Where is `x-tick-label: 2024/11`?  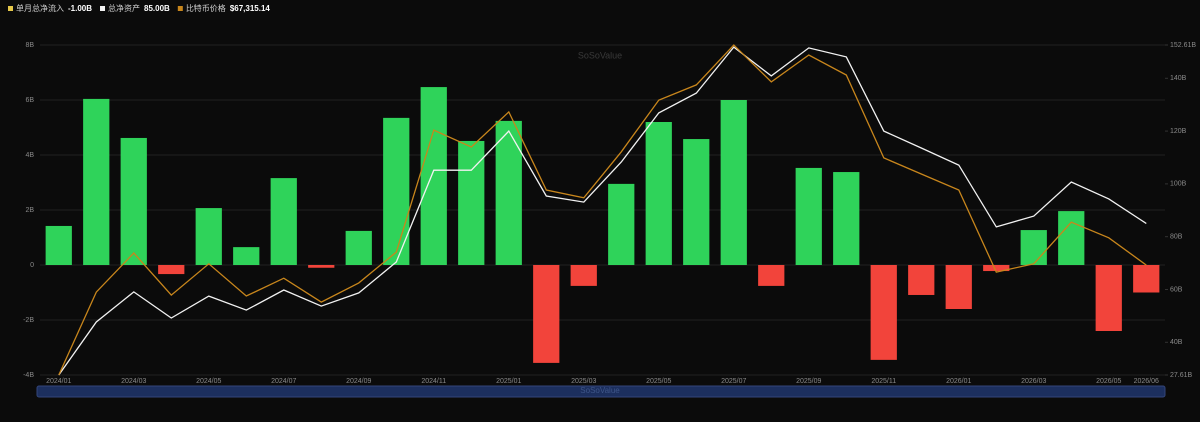 x-tick-label: 2024/11 is located at coordinates (433, 381).